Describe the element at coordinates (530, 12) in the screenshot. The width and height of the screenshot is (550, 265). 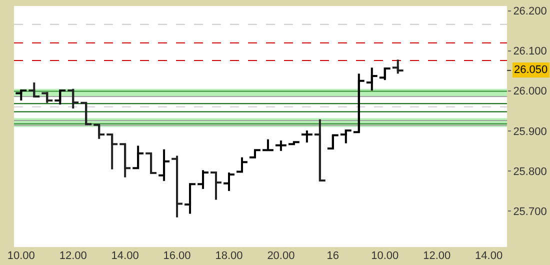
I see `y-tick-label: 26.200` at that location.